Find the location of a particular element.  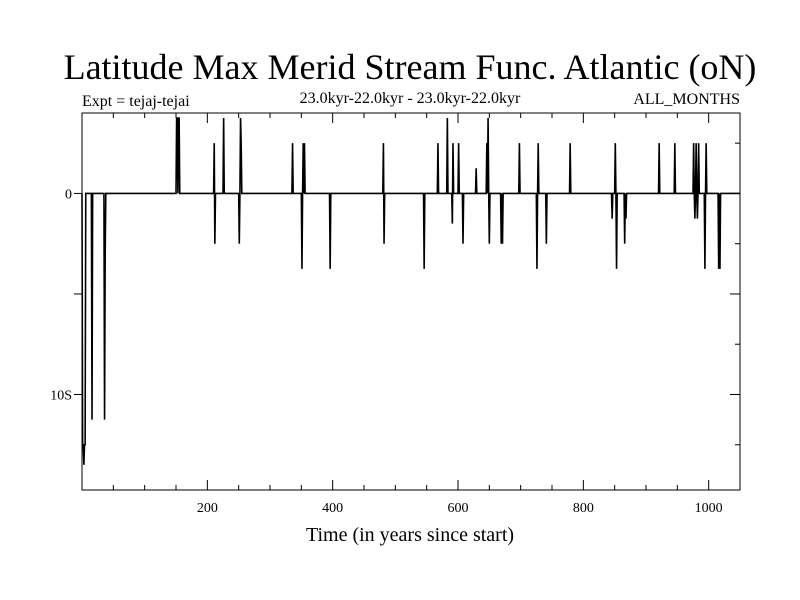

y-tick-label: 0 is located at coordinates (68, 194).